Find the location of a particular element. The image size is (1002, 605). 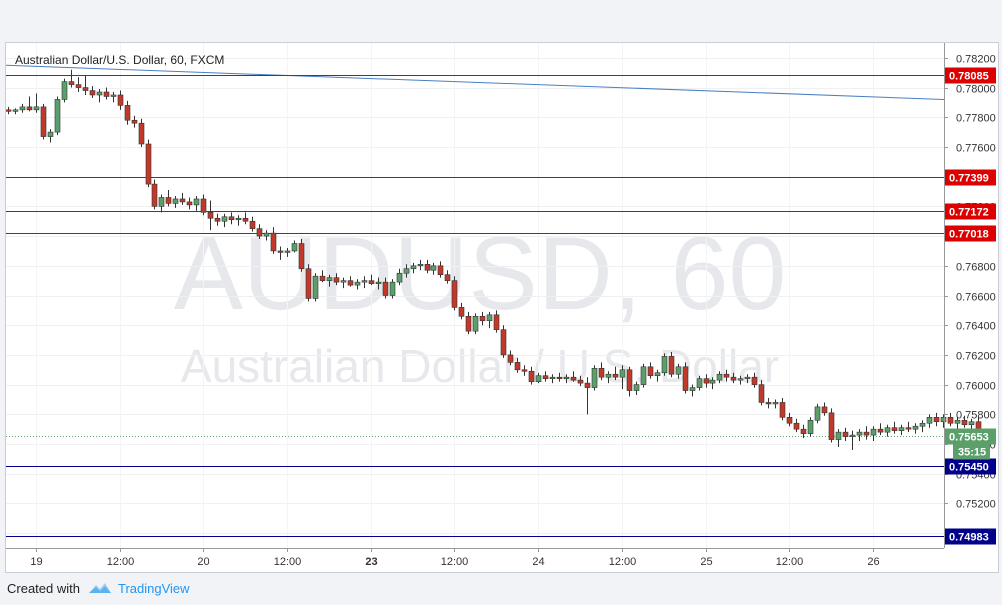

x-tick-label: 20 is located at coordinates (203, 562).